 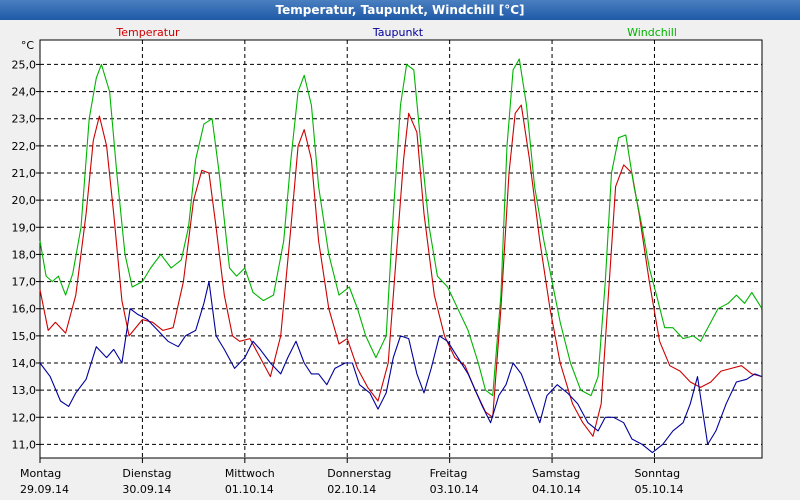 I want to click on x-tick-weekday: Donnerstag, so click(x=359, y=473).